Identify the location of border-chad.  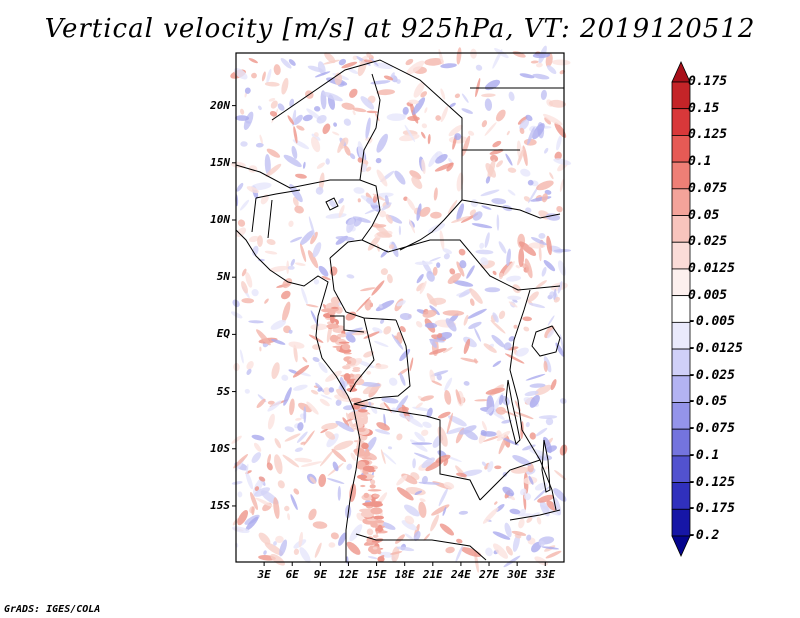
(439, 127).